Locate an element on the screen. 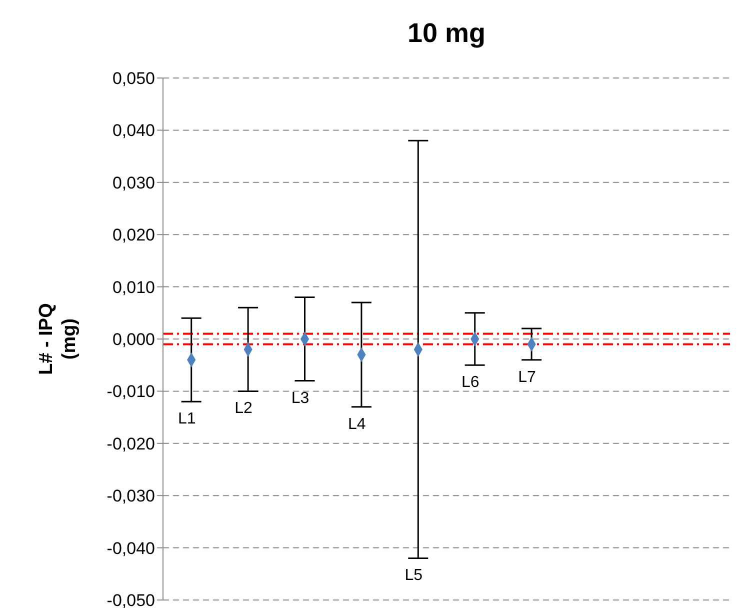 Image resolution: width=742 pixels, height=608 pixels. x-tick-label: L7 is located at coordinates (527, 377).